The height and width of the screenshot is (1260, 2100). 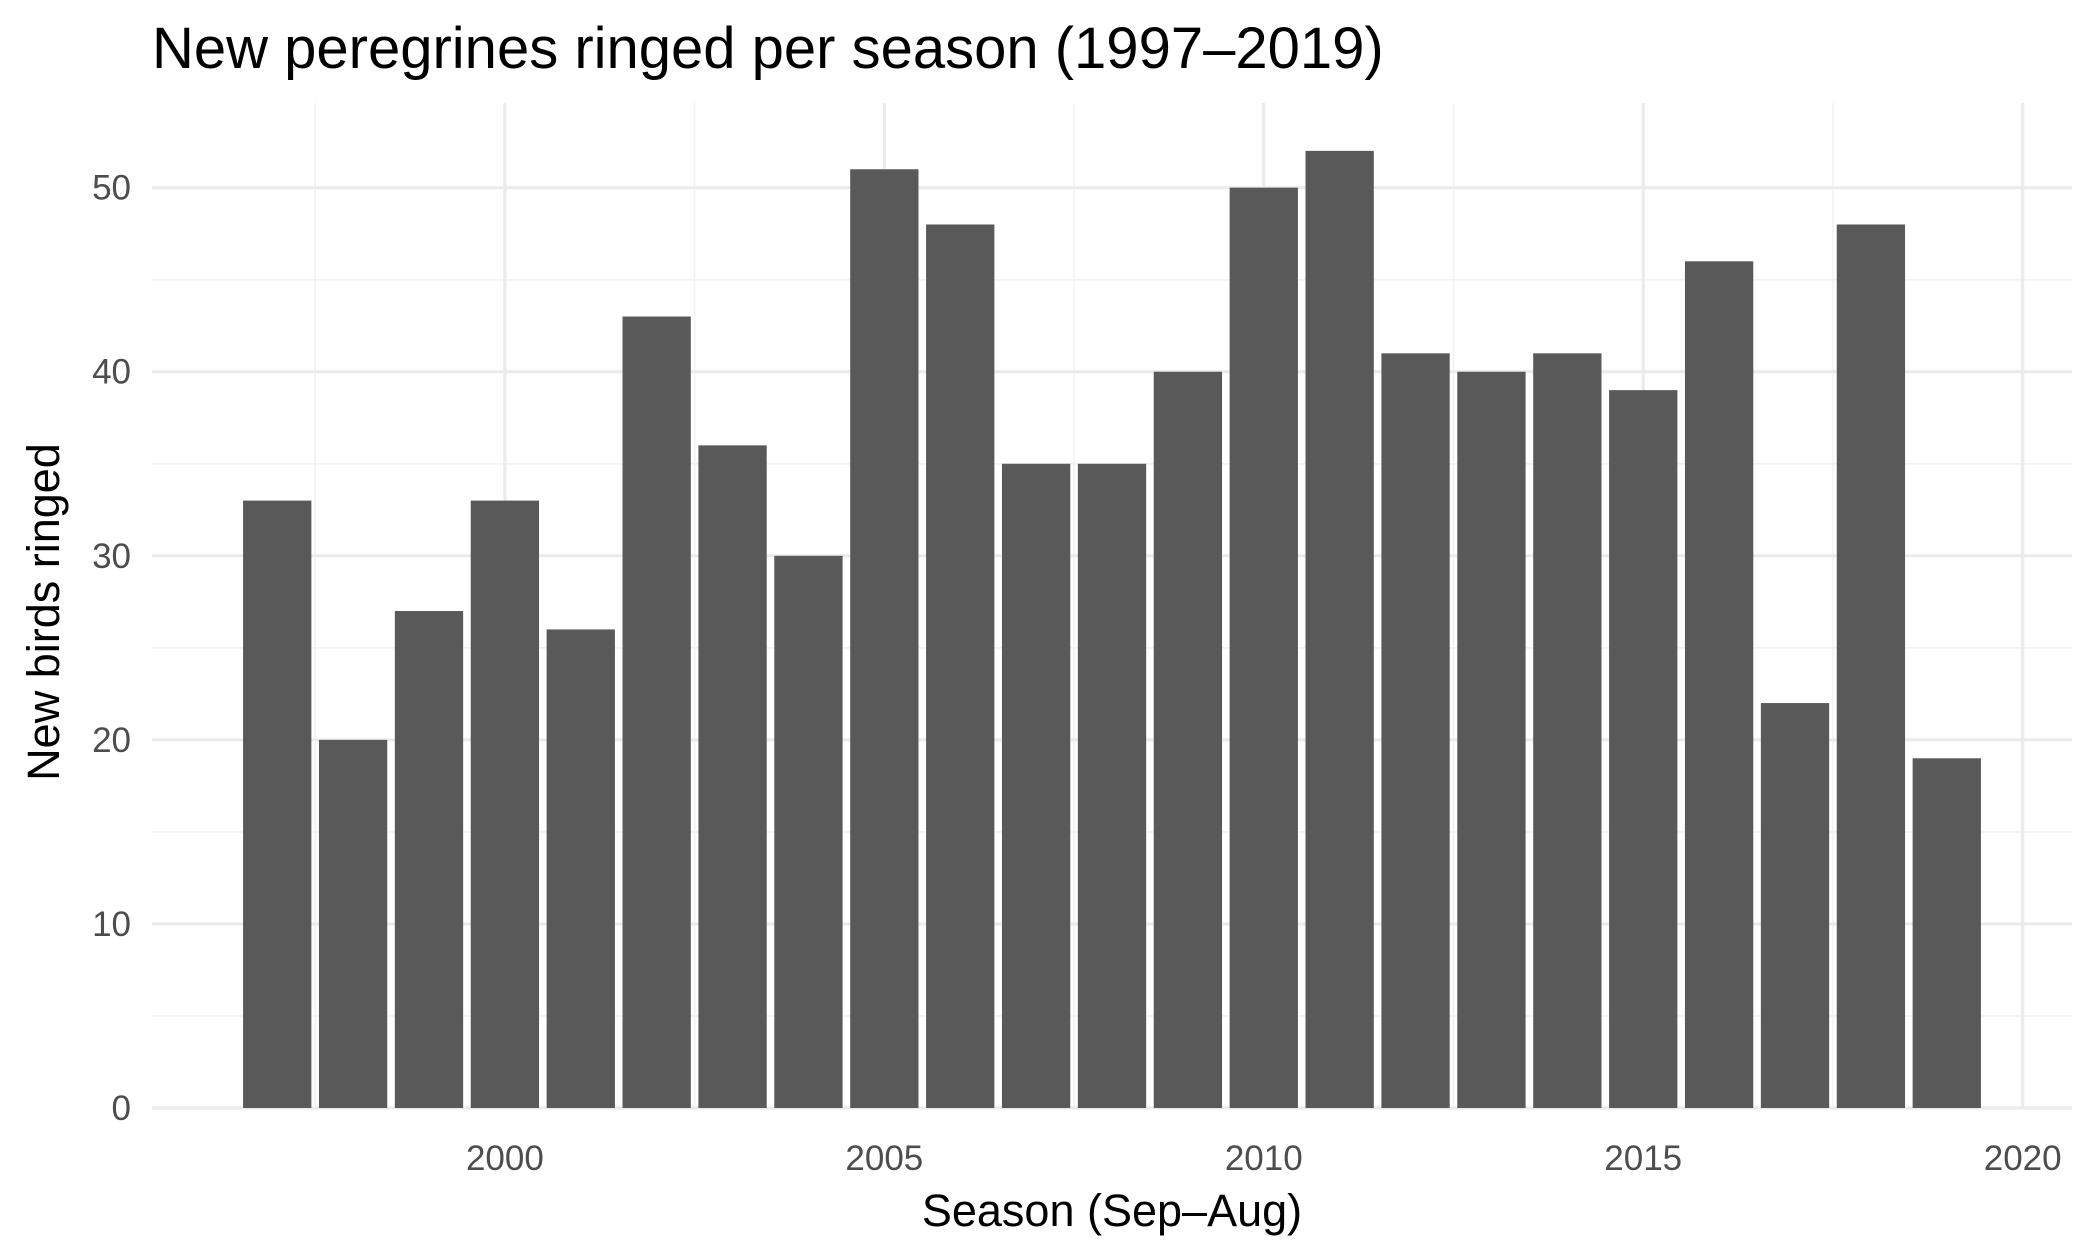 I want to click on bar-2002, so click(x=656, y=712).